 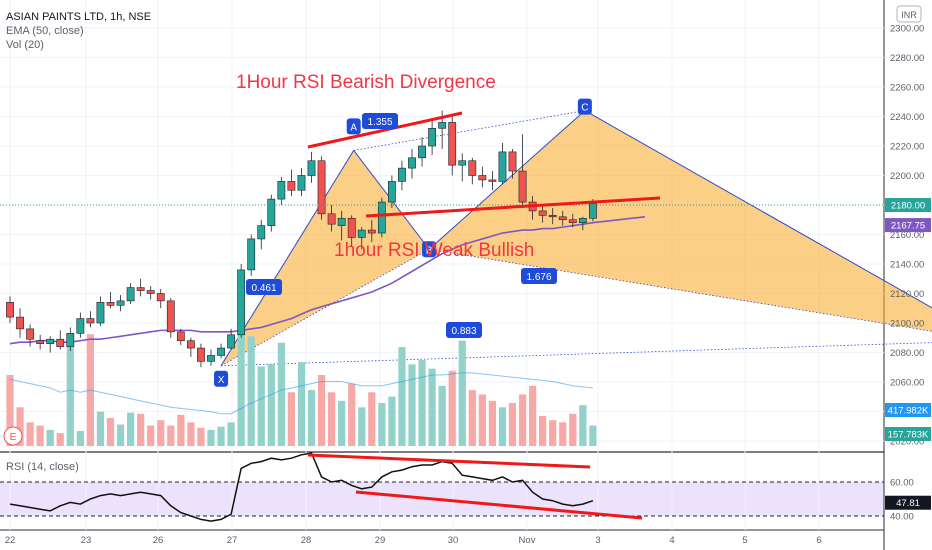 I want to click on currency-label: INR, so click(x=909, y=15).